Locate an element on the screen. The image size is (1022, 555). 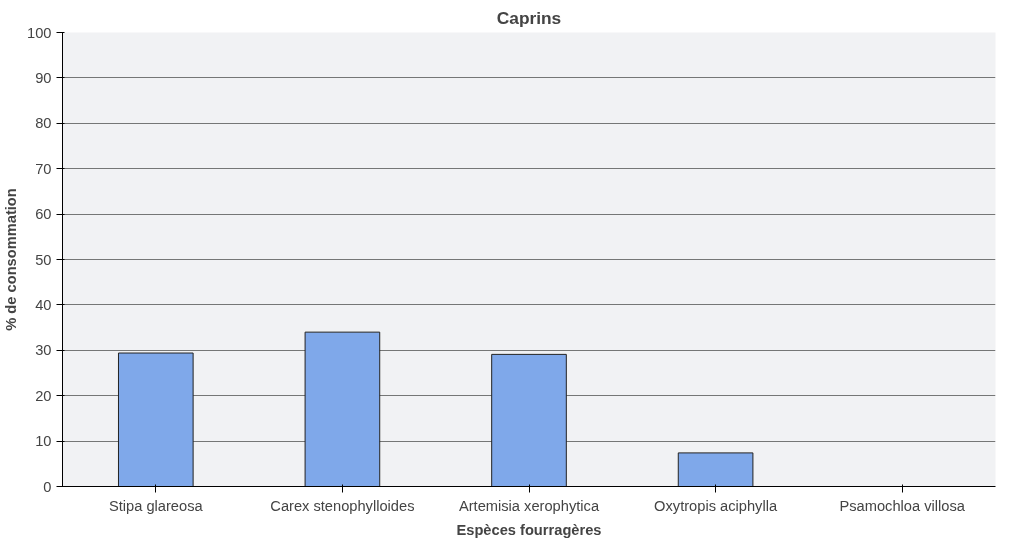
x-tick-label: Stipa glareosa is located at coordinates (156, 505).